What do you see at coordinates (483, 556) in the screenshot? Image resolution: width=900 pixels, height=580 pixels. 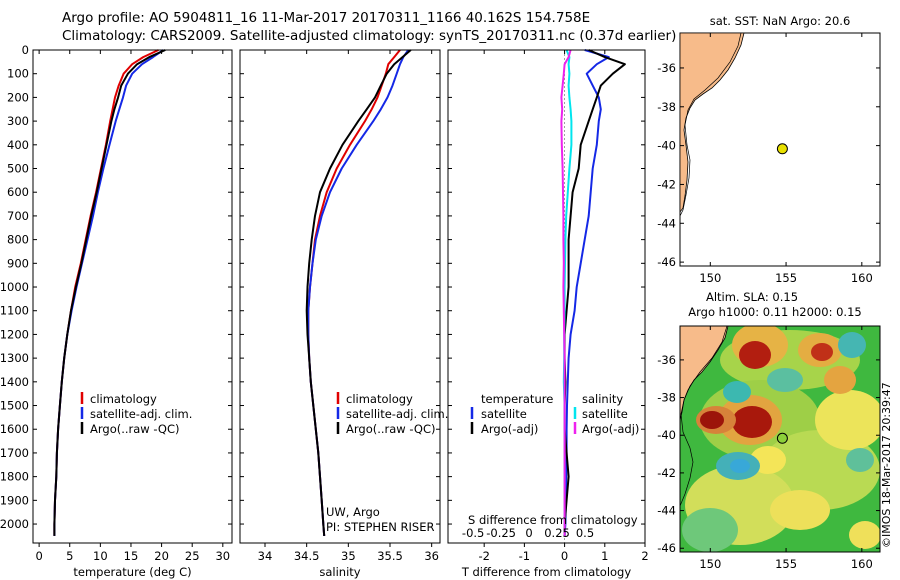 I see `x-tick-label: -2` at bounding box center [483, 556].